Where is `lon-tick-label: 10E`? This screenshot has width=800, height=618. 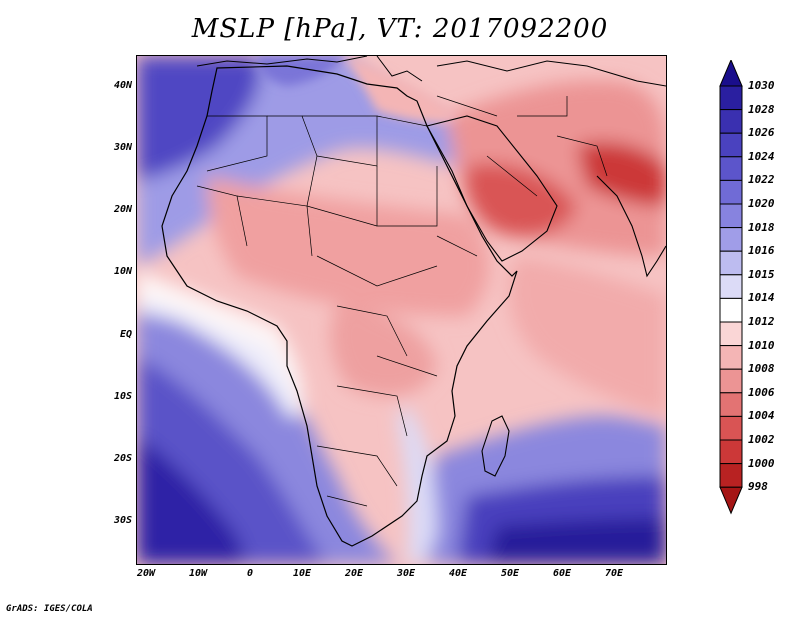 lon-tick-label: 10E is located at coordinates (302, 573).